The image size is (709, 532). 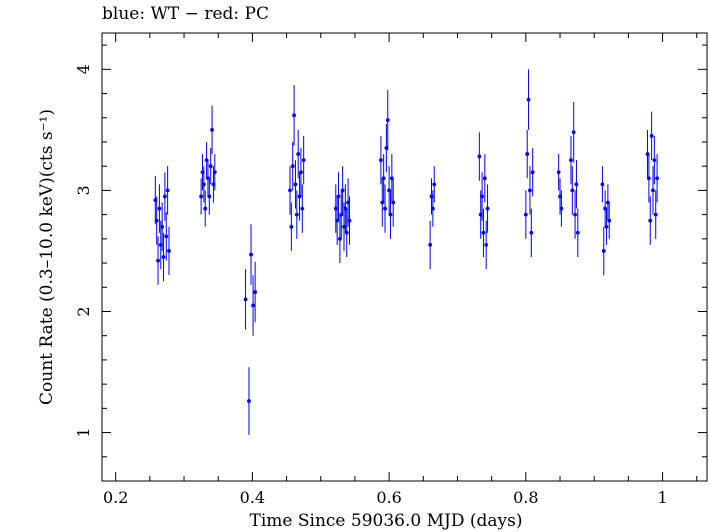 I want to click on y-tick-label: 4, so click(x=83, y=69).